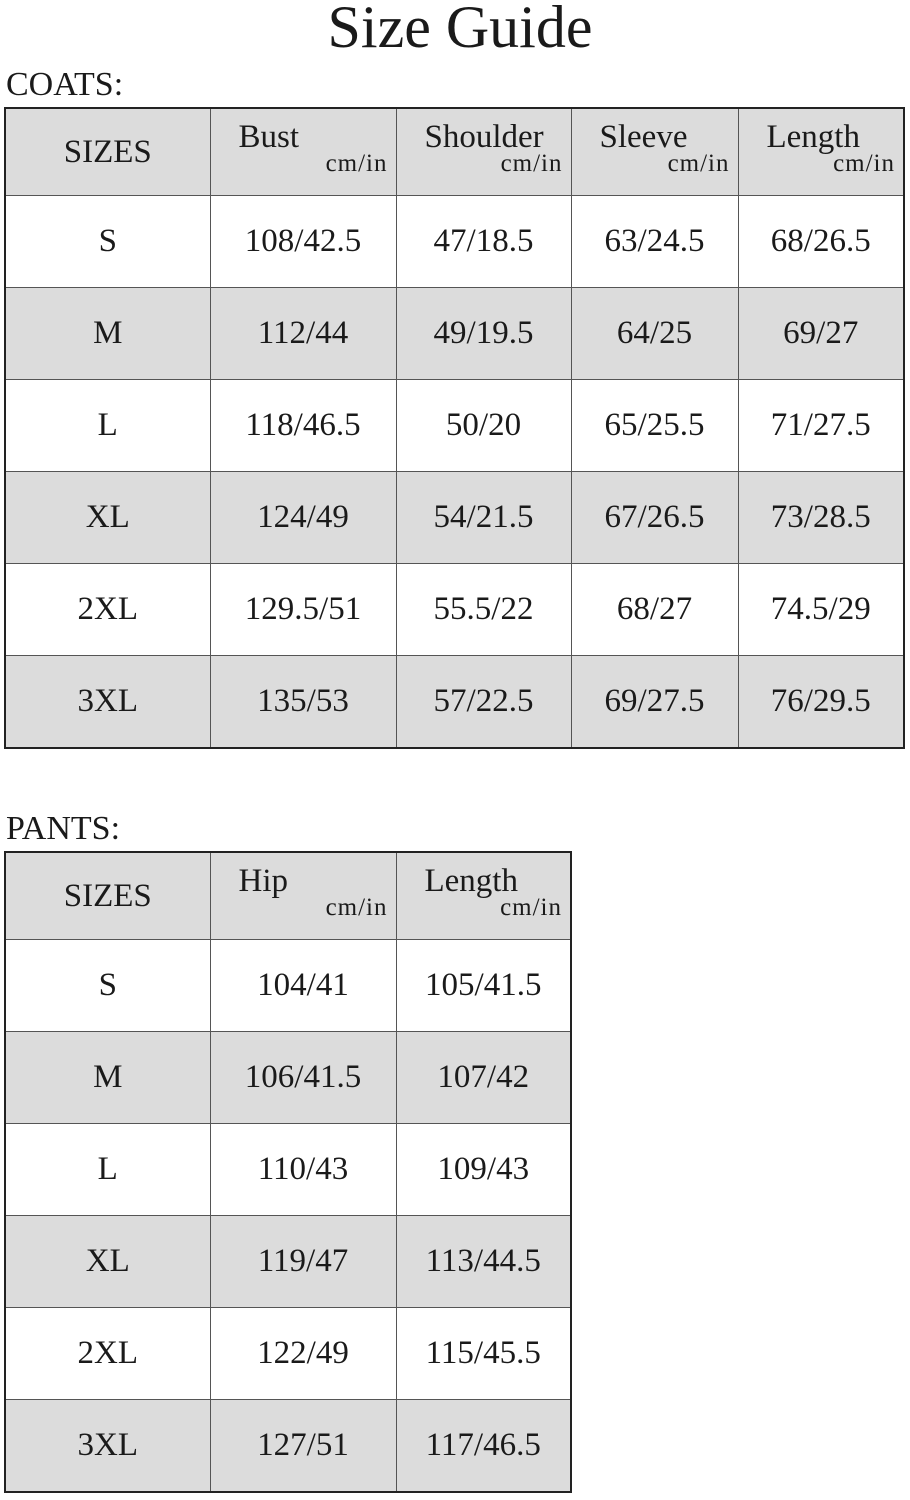 The height and width of the screenshot is (1500, 910). I want to click on pants-header-row: SIZES Hip cm/in Length cm/in, so click(288, 895).